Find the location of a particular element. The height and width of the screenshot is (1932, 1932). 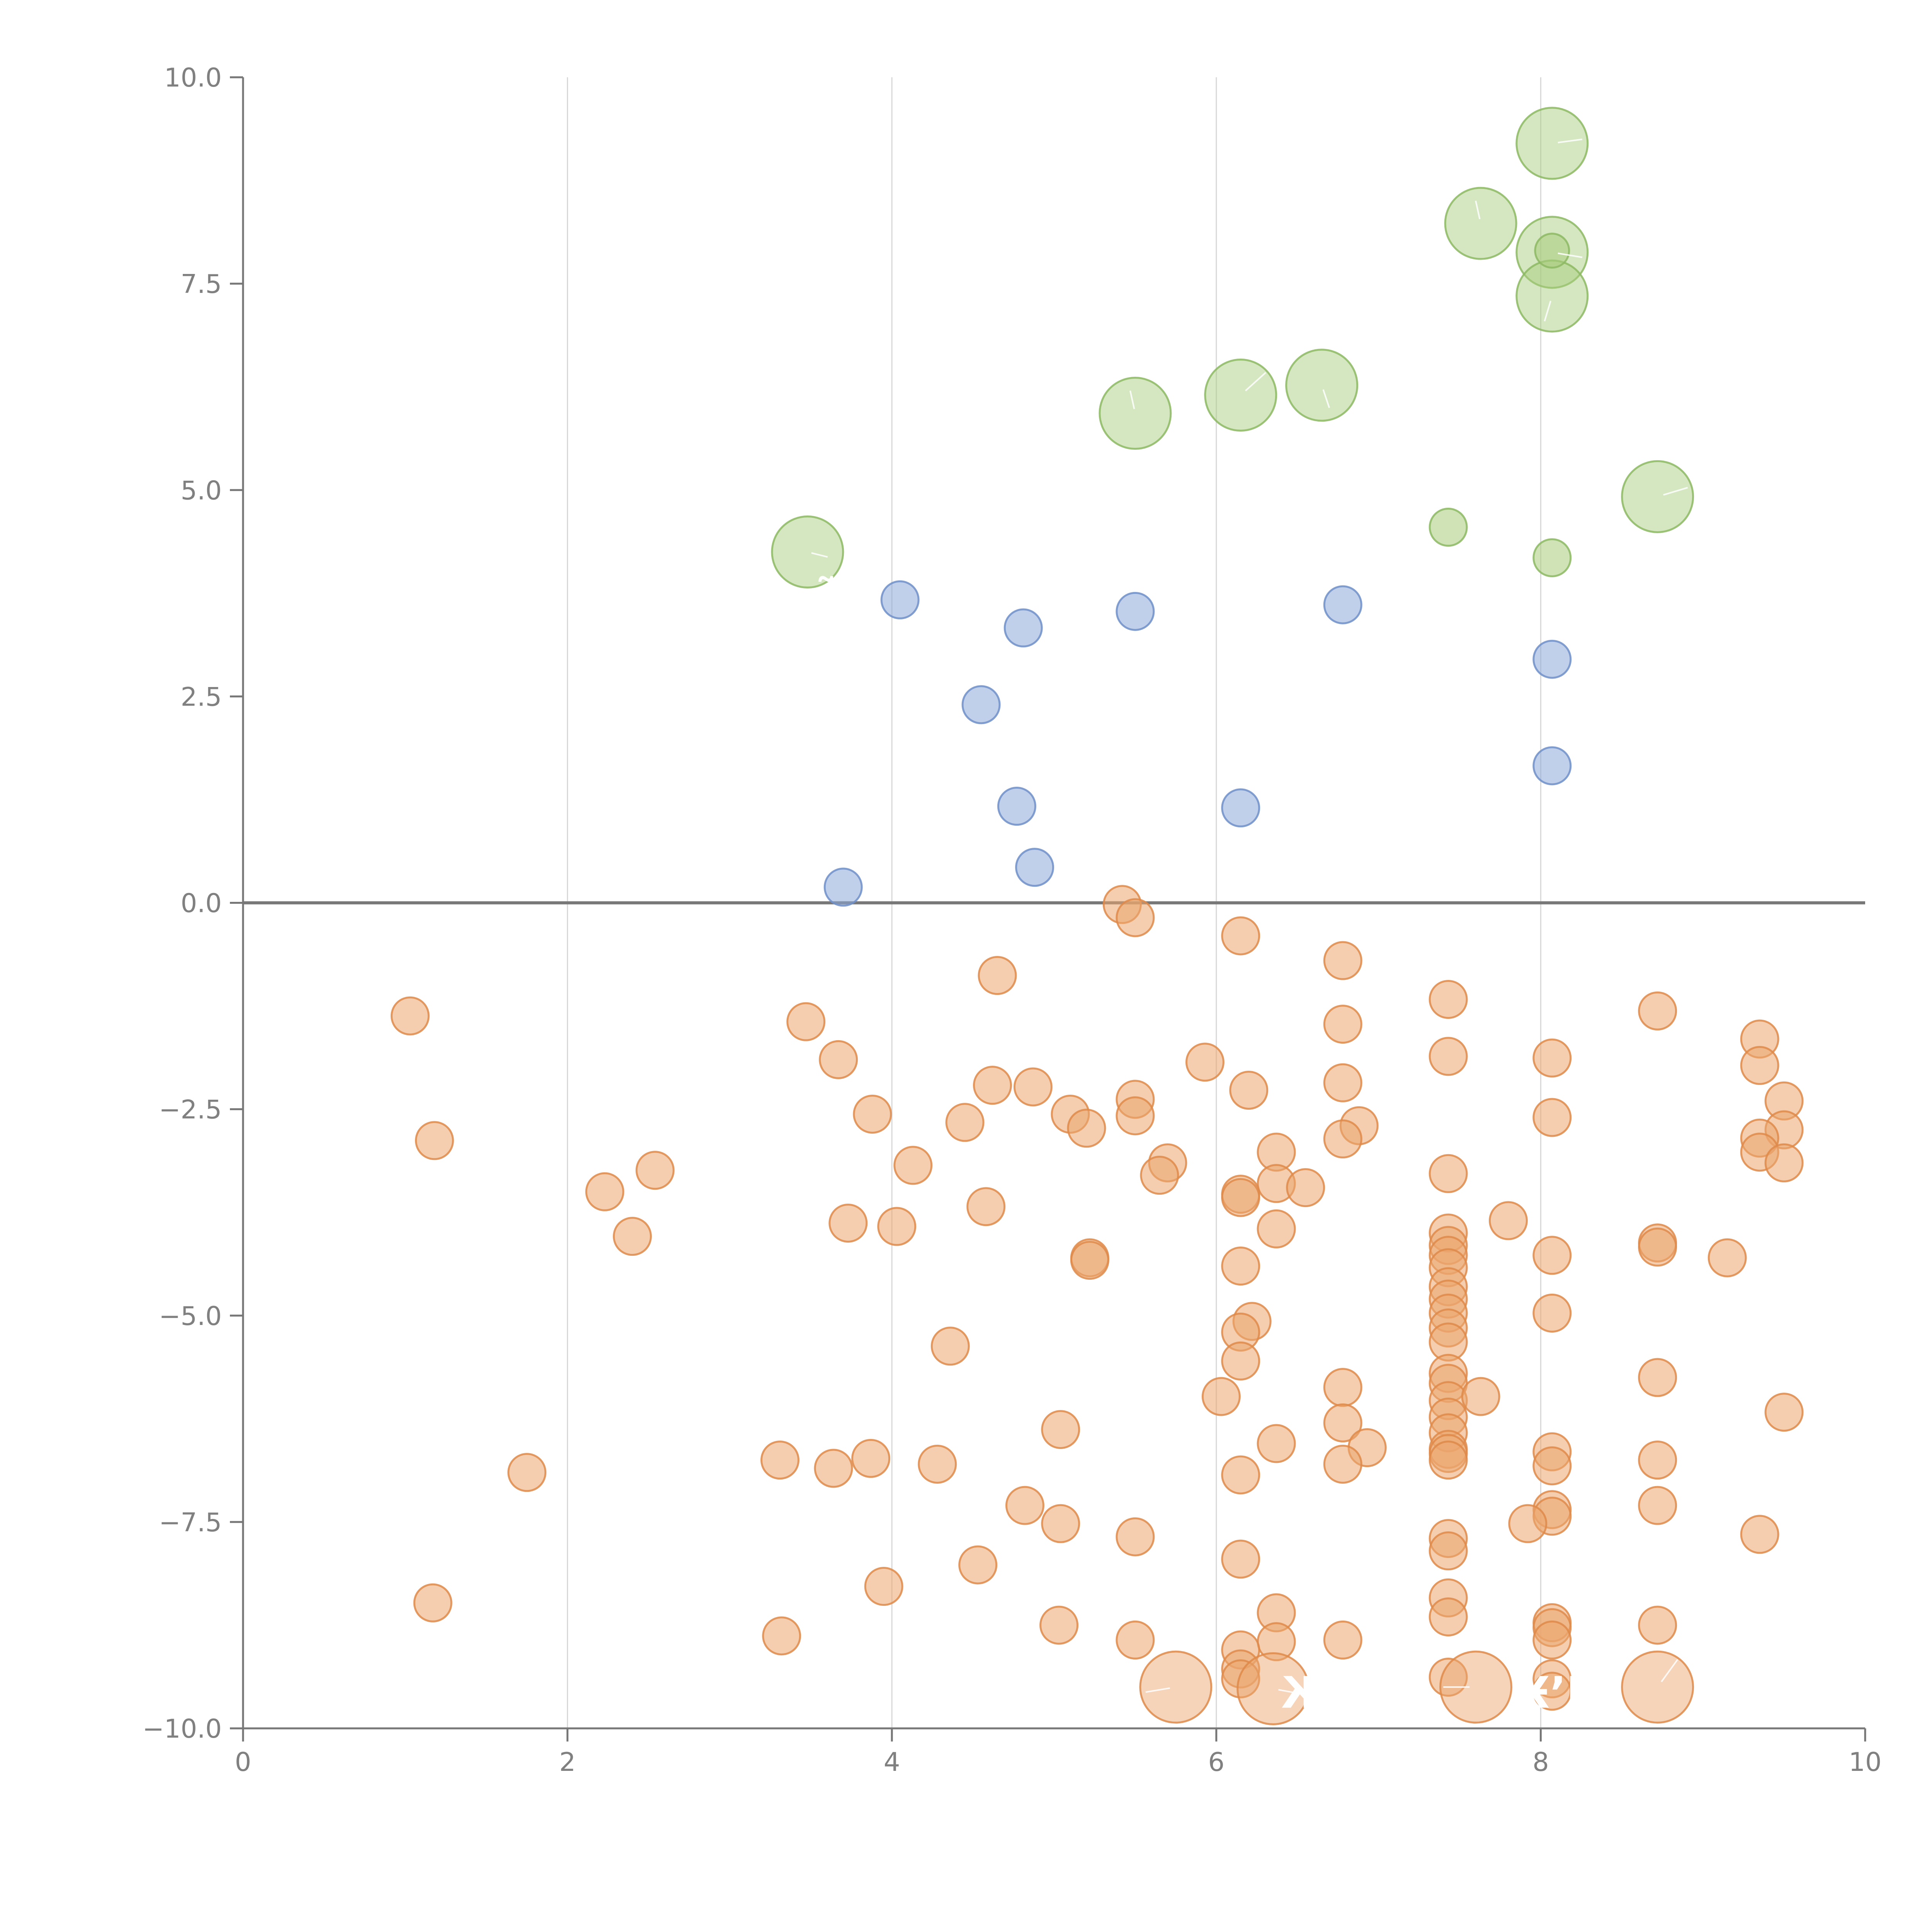

x-tick-label: 0 is located at coordinates (244, 1762).